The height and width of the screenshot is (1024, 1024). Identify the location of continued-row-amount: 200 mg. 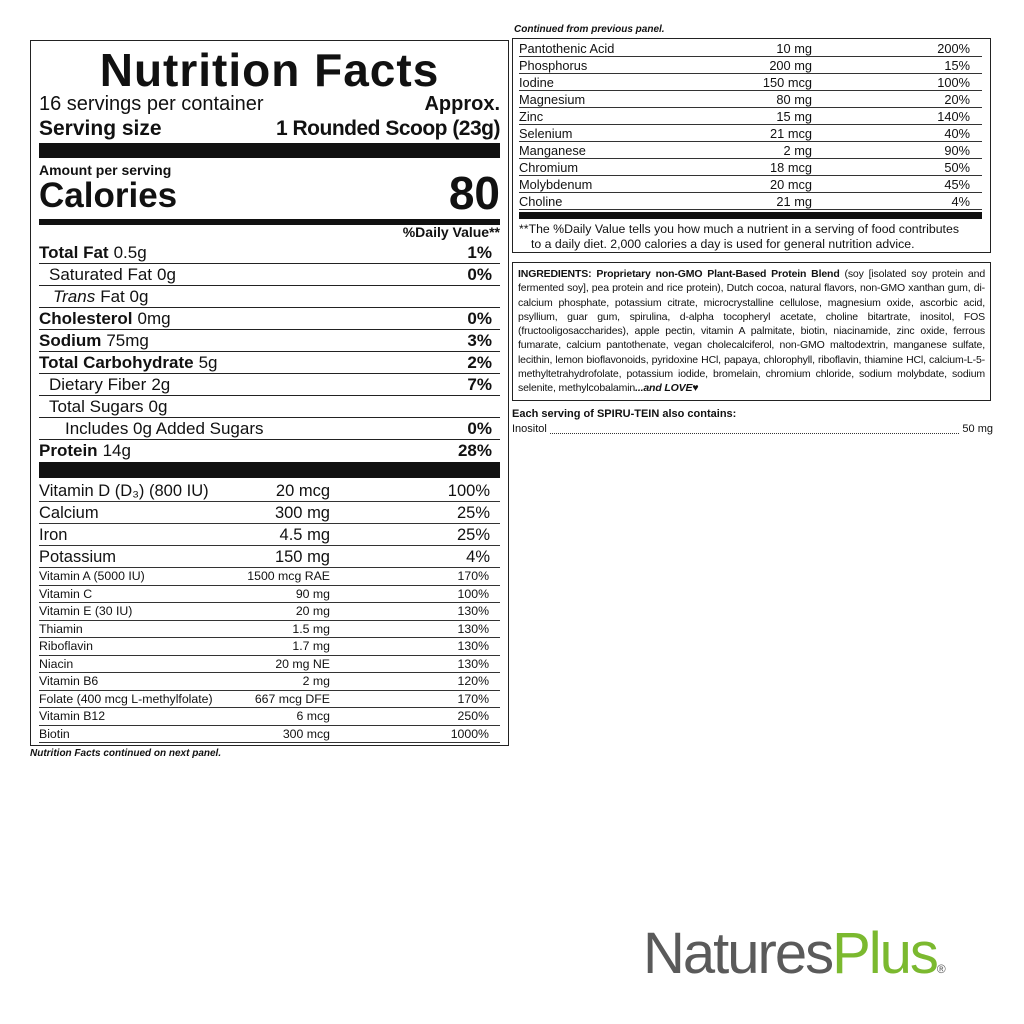
(790, 65).